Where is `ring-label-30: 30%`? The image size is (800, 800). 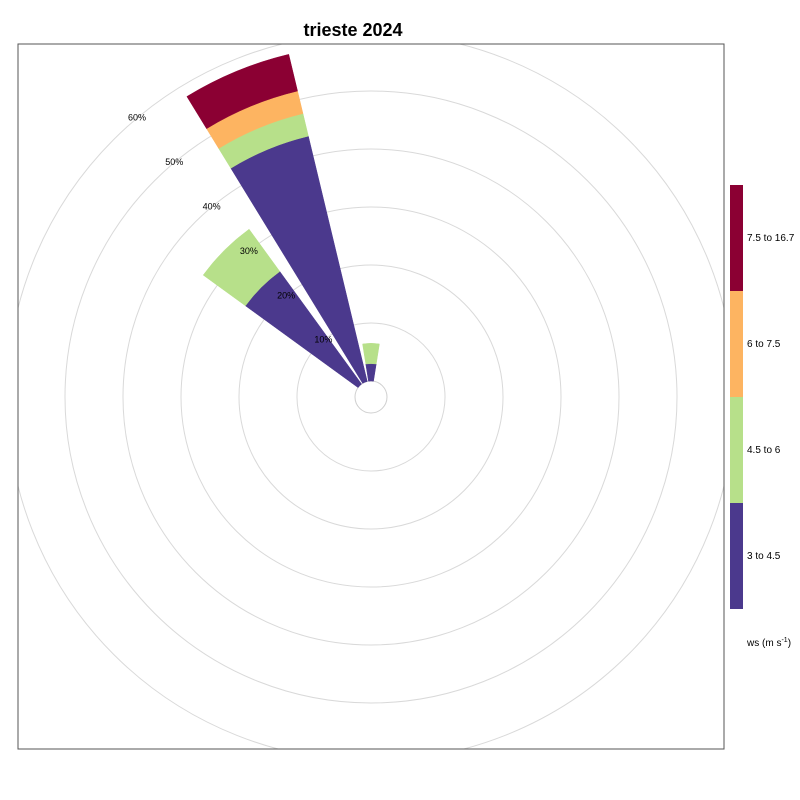
ring-label-30: 30% is located at coordinates (249, 251).